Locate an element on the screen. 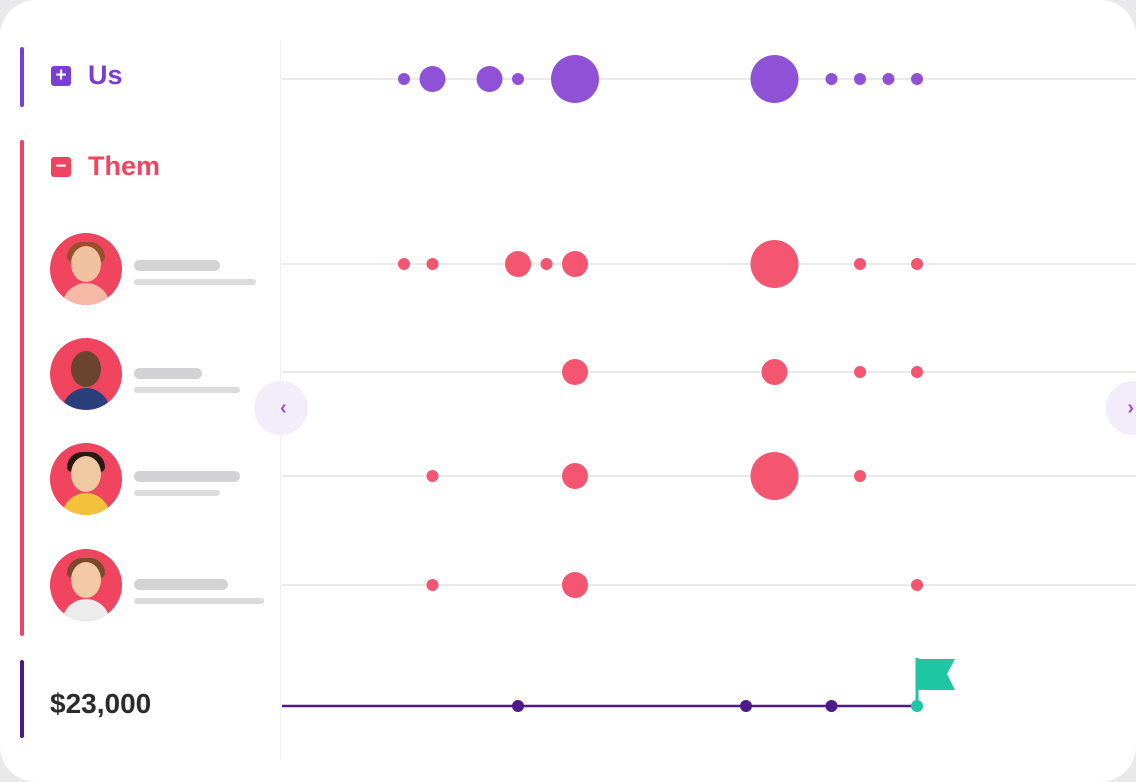 This screenshot has height=782, width=1136. chevron-left-icon: ‹ is located at coordinates (283, 407).